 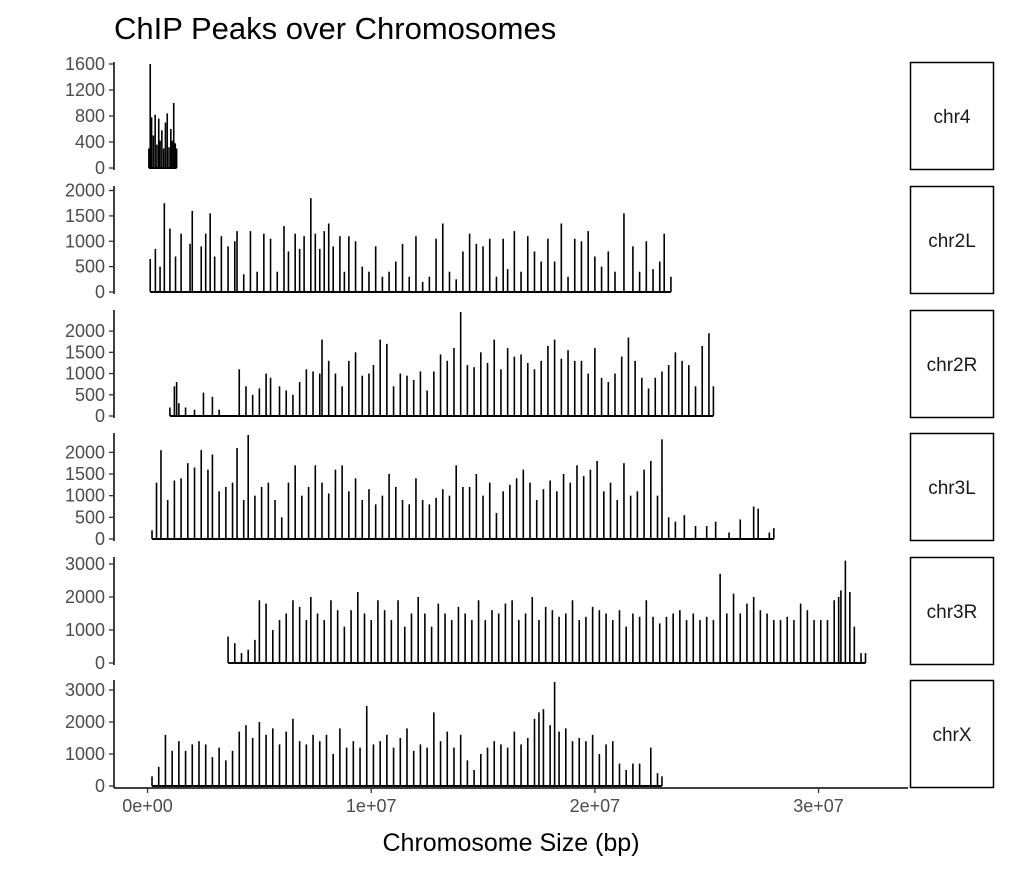 I want to click on facet-strip-label: chr3R, so click(x=952, y=612).